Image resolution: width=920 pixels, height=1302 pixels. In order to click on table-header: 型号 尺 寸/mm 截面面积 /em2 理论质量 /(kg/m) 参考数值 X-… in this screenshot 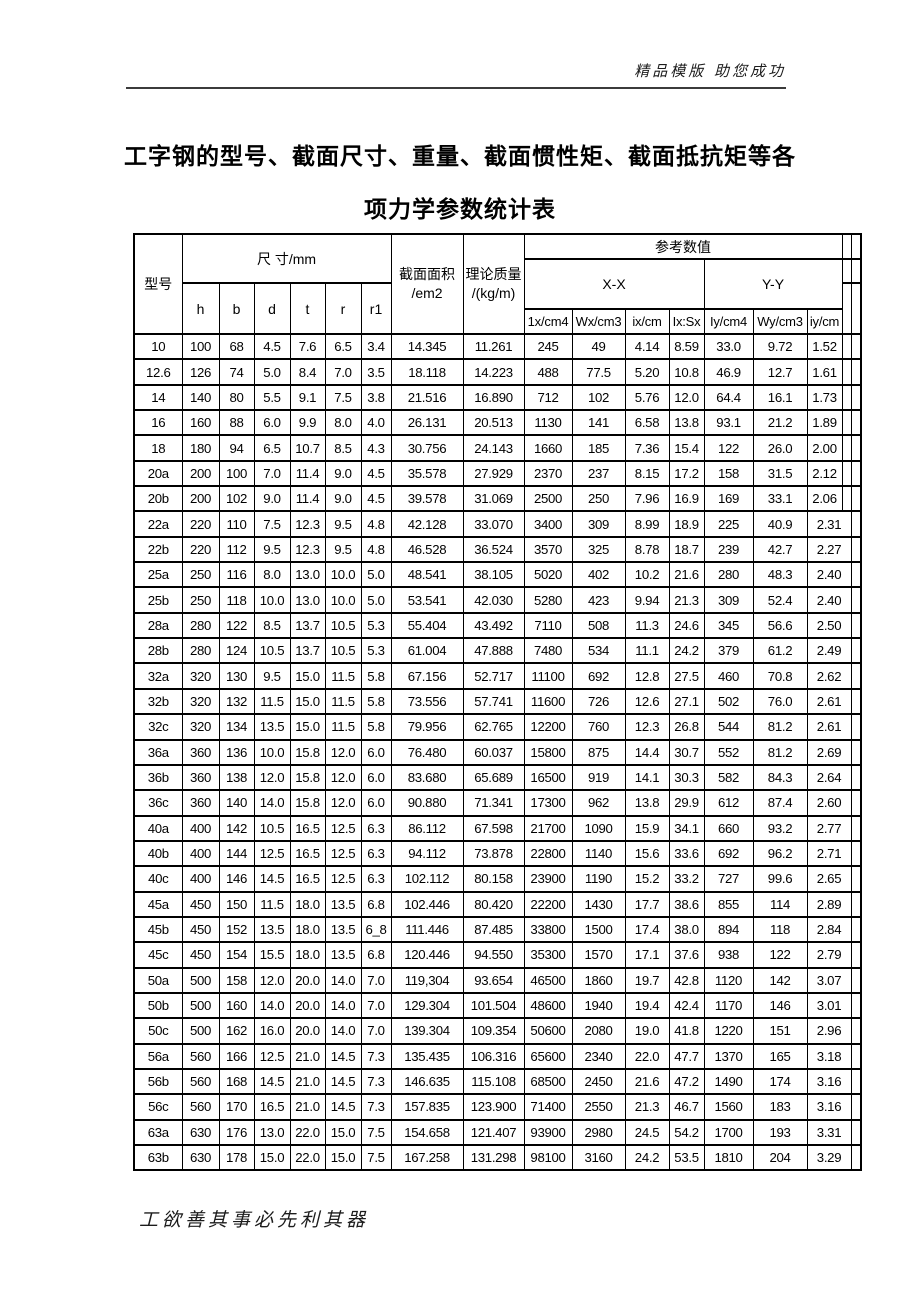, I will do `click(497, 284)`.